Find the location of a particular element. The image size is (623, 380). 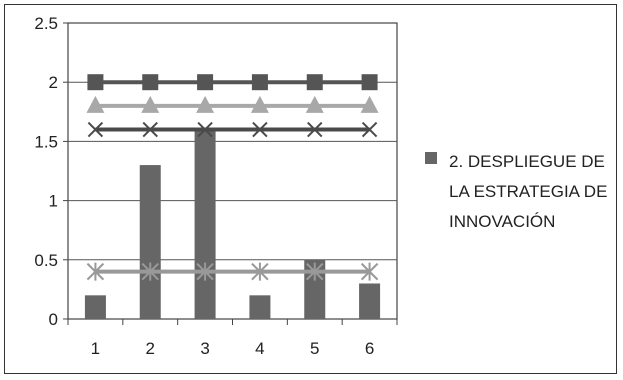

x-tick-label: 6 is located at coordinates (369, 348).